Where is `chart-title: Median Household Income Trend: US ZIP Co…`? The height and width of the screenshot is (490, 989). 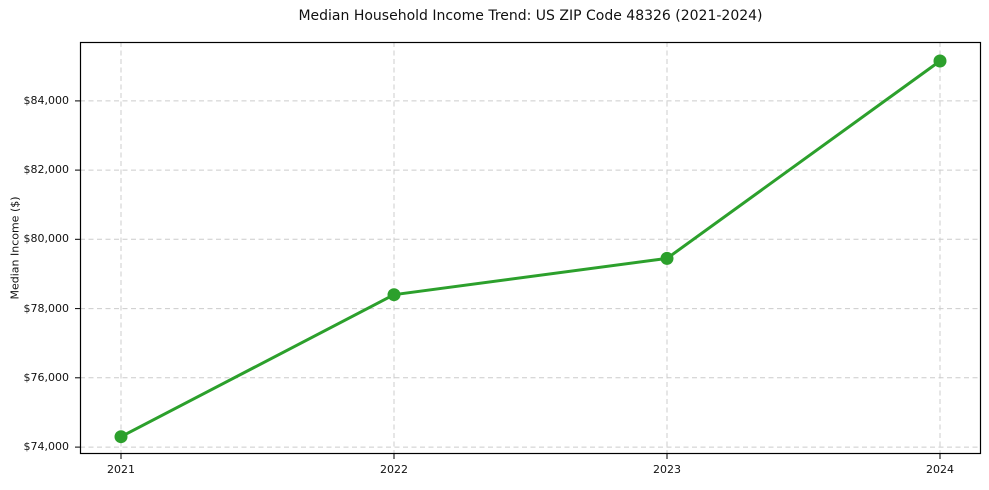 chart-title: Median Household Income Trend: US ZIP Co… is located at coordinates (530, 16).